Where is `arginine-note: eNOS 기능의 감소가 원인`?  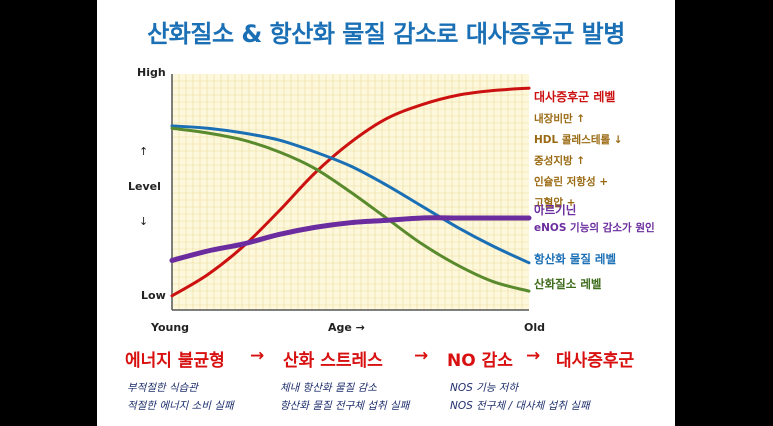 arginine-note: eNOS 기능의 감소가 원인 is located at coordinates (594, 227).